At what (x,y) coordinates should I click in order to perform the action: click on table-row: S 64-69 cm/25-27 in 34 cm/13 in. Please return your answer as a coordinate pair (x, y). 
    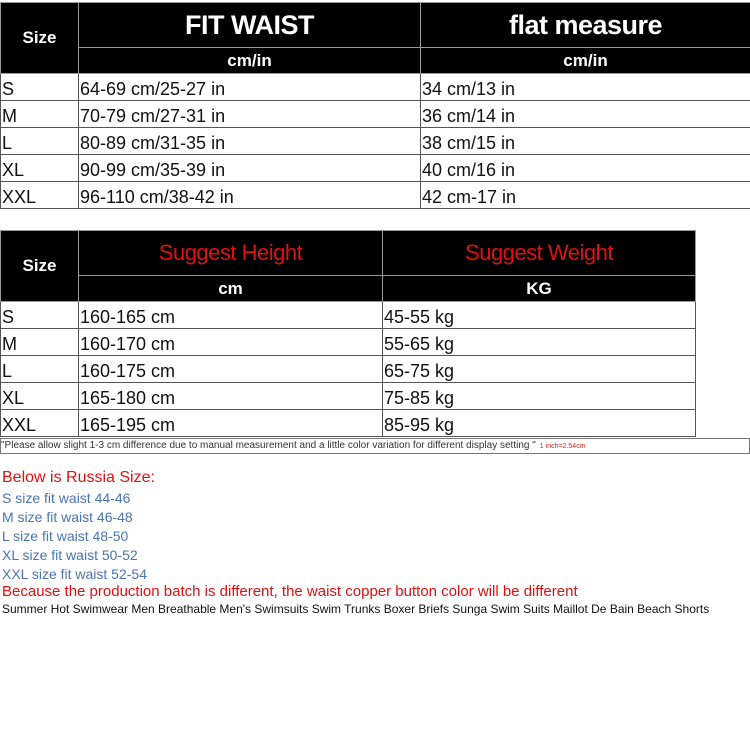
    Looking at the image, I should click on (375, 87).